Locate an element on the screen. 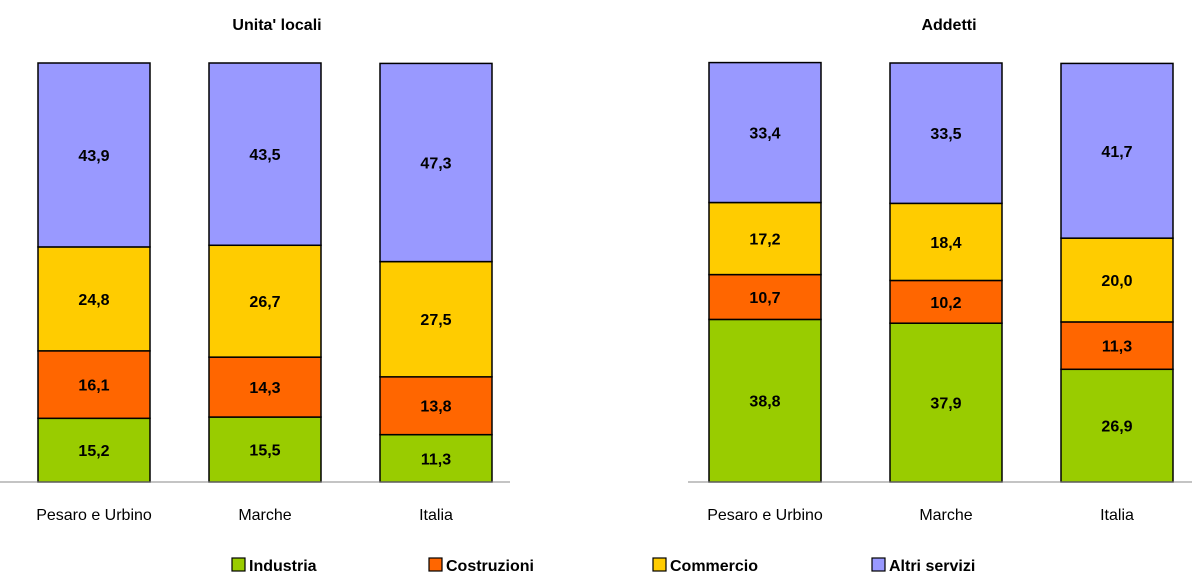 The height and width of the screenshot is (580, 1192). data-label: 17,2 is located at coordinates (764, 240).